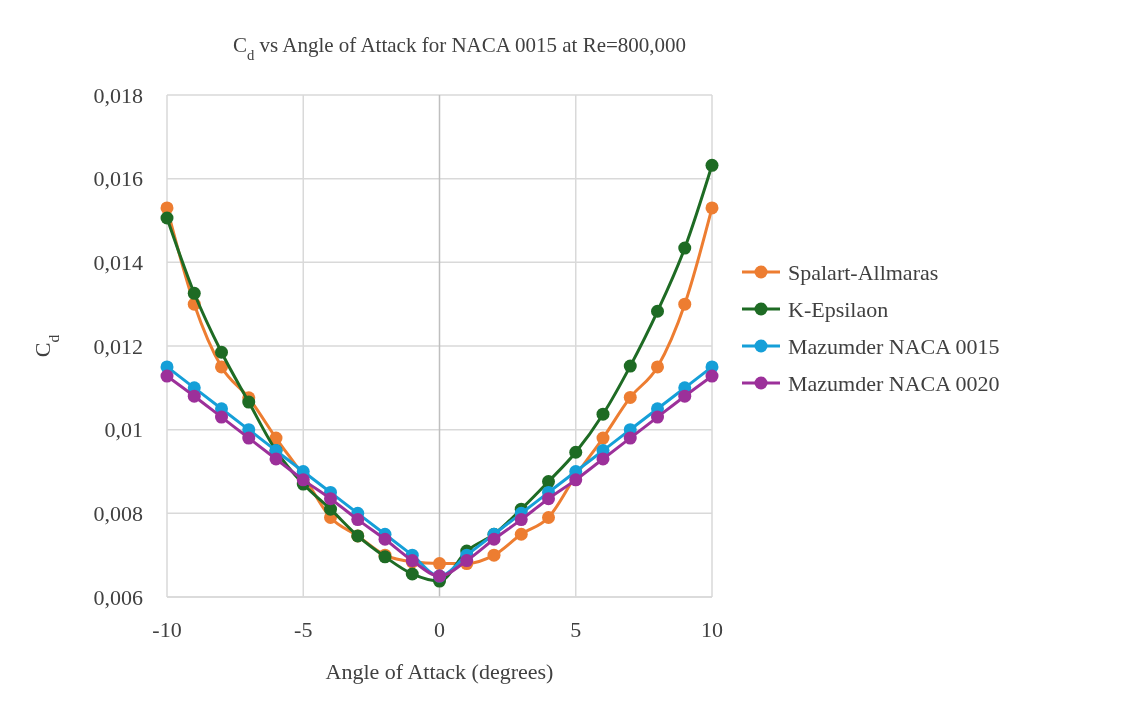 This screenshot has height=718, width=1122. I want to click on x-tick-label: -5, so click(303, 629).